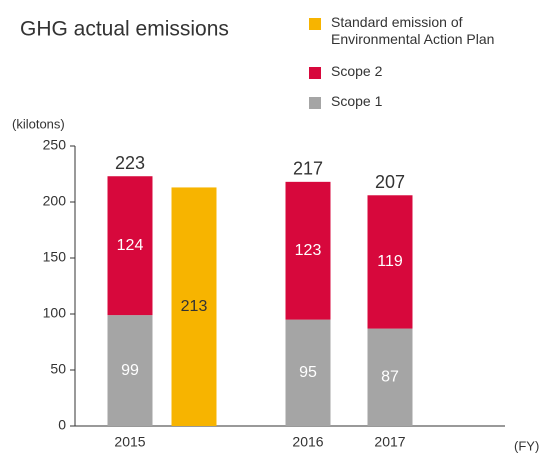 Image resolution: width=544 pixels, height=455 pixels. Describe the element at coordinates (38, 123) in the screenshot. I see `y-axis-label: (kilotons)` at that location.